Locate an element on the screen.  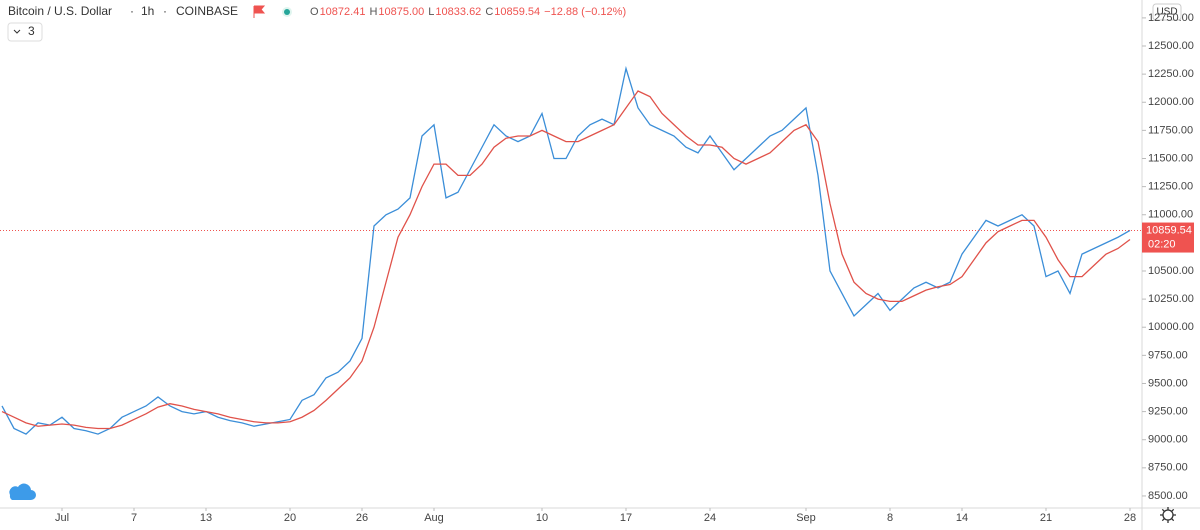
currency-label: USD is located at coordinates (1166, 12).